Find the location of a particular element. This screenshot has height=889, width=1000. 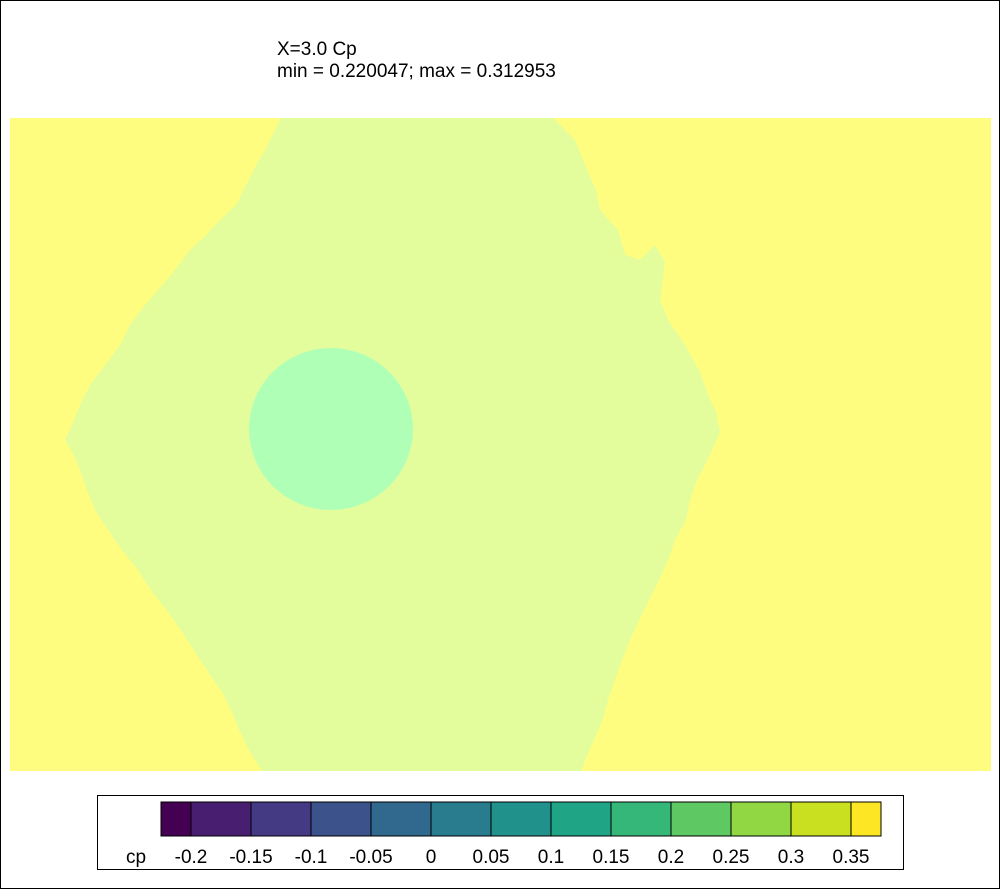

colorbar-tick-label: -0.1 is located at coordinates (311, 857).